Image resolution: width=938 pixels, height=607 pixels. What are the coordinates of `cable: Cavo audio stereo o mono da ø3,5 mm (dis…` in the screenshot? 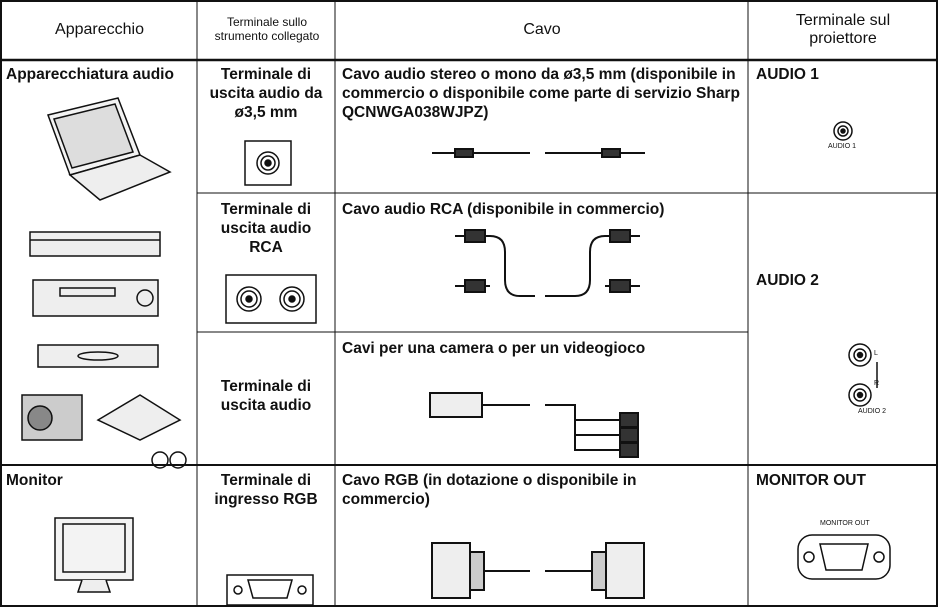 It's located at (541, 93).